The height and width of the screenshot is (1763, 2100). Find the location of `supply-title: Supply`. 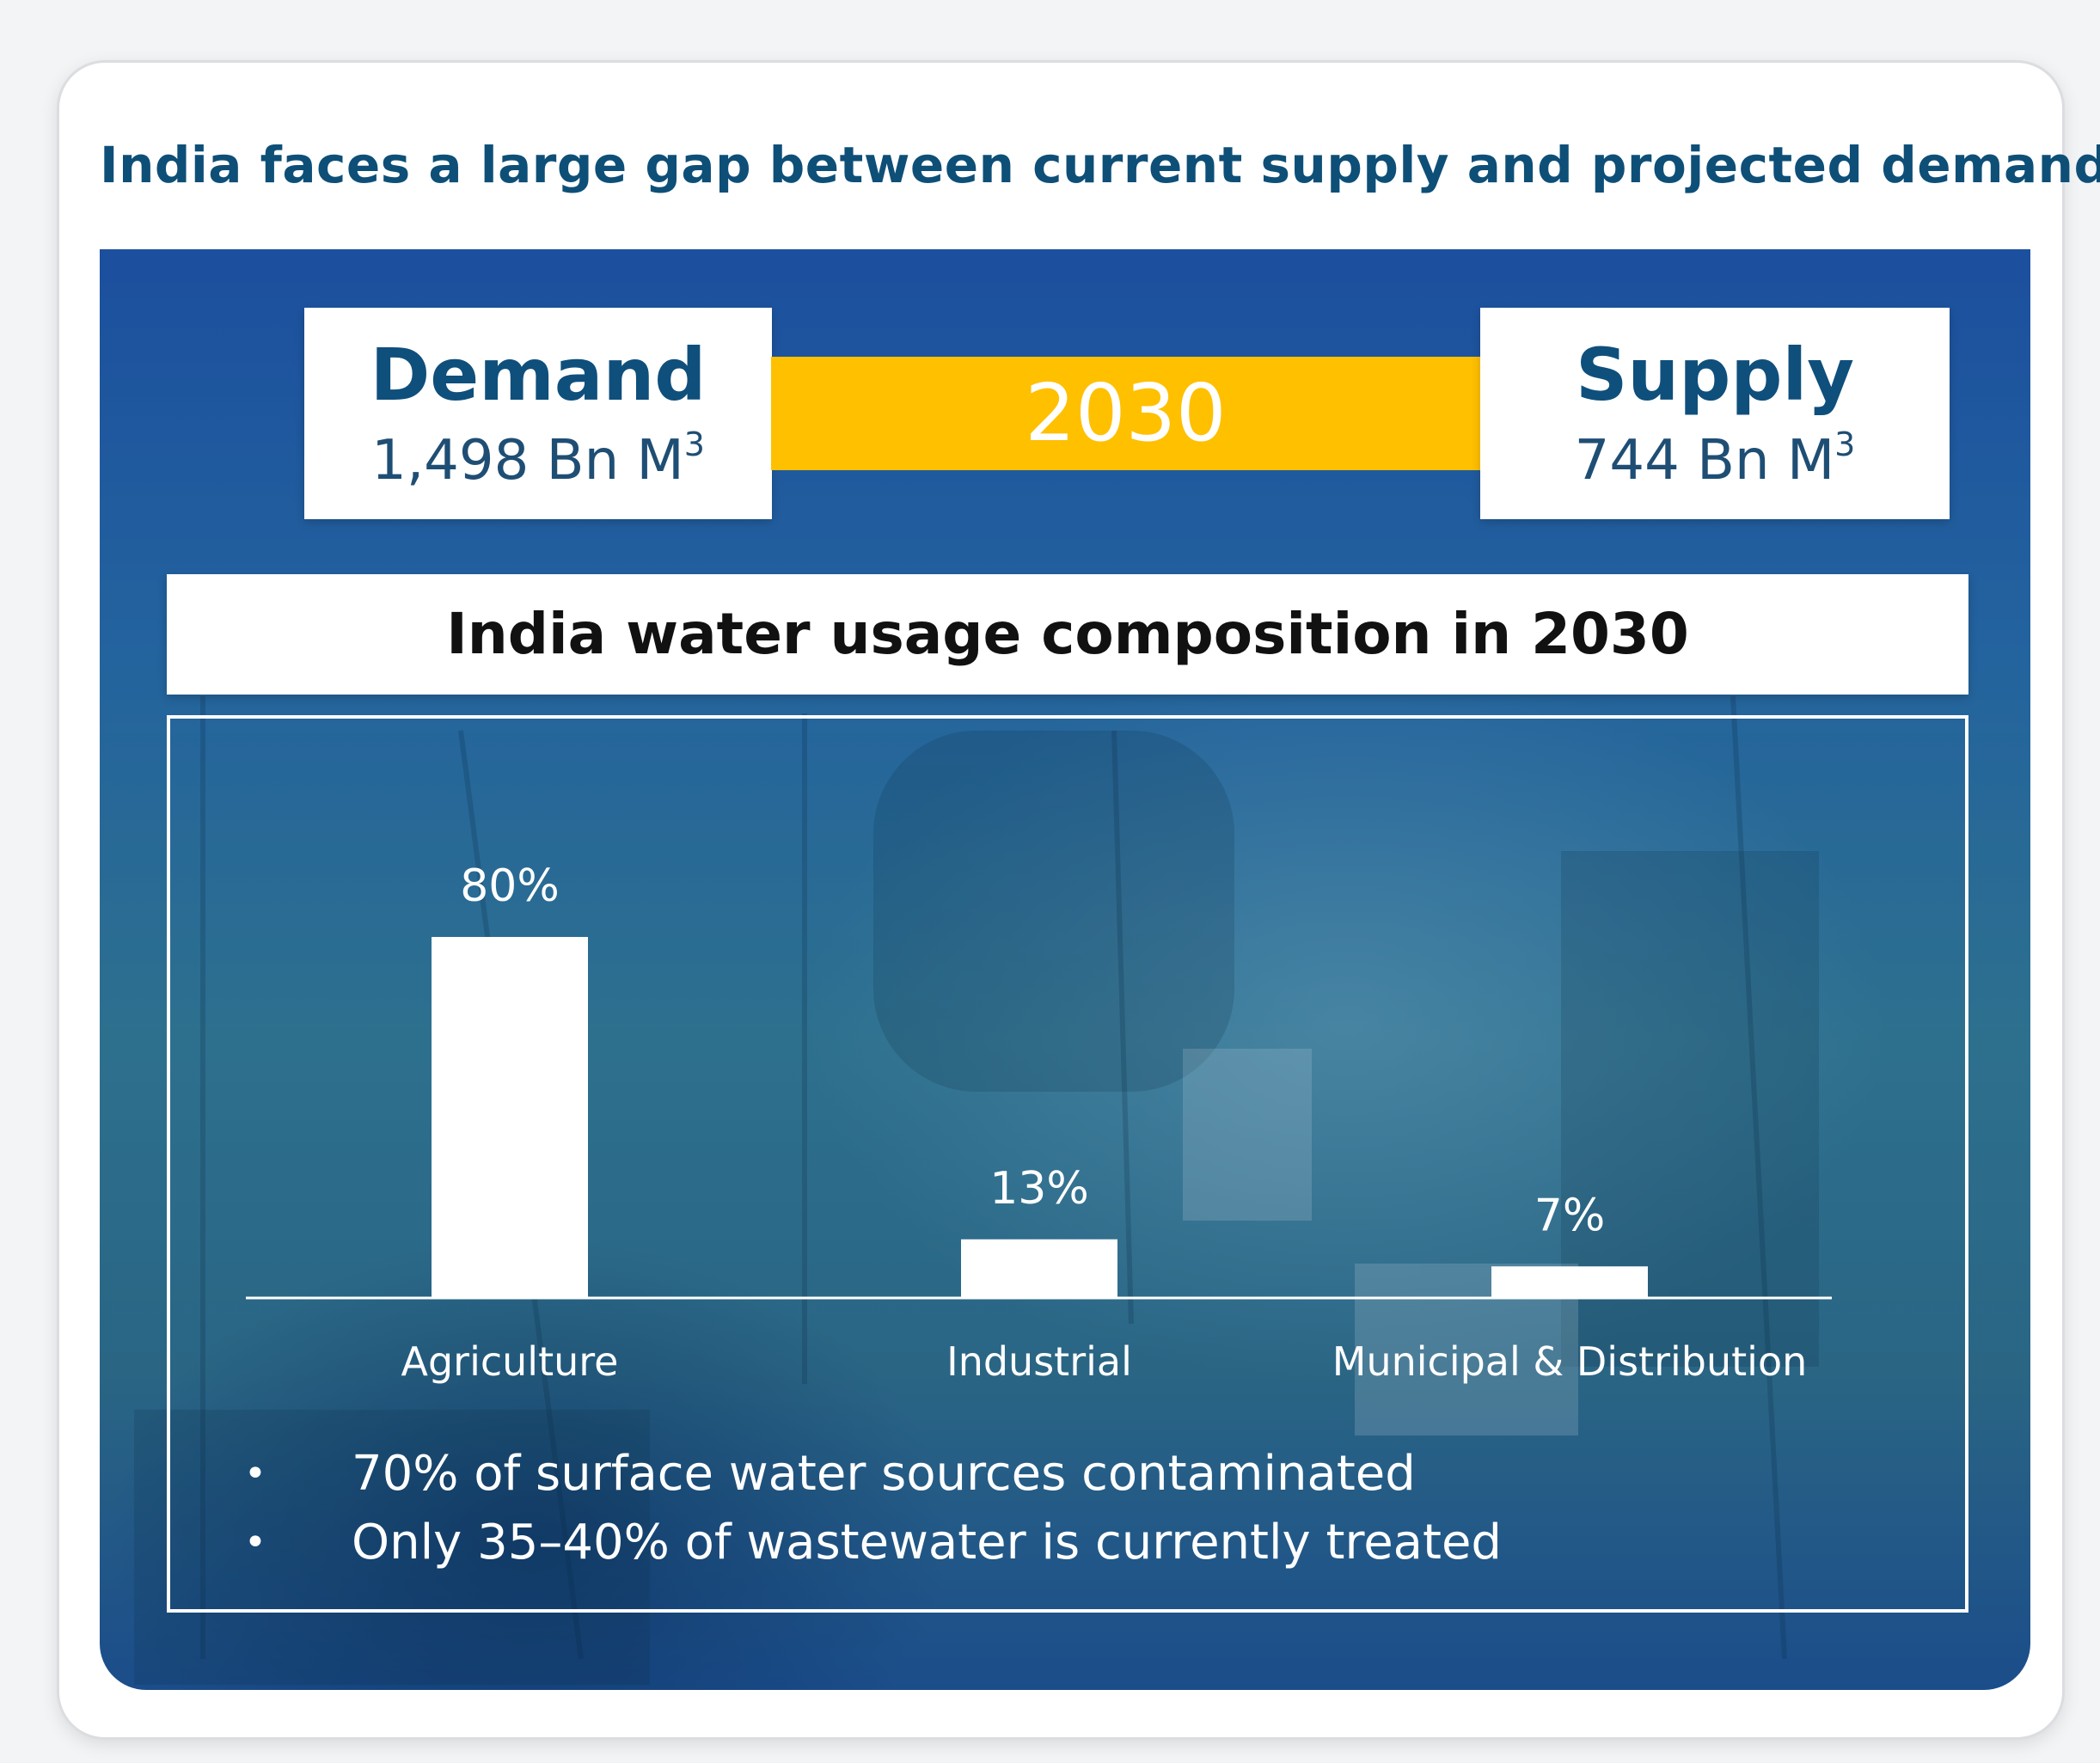

supply-title: Supply is located at coordinates (1715, 375).